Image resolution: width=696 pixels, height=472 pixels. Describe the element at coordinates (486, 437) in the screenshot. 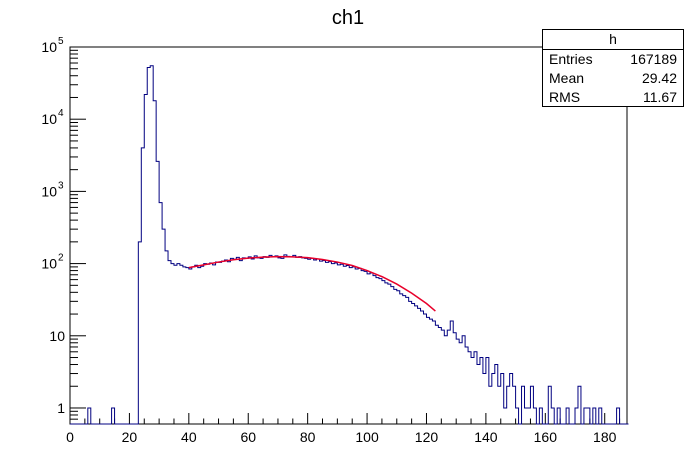

I see `x-tick-label: 140` at that location.